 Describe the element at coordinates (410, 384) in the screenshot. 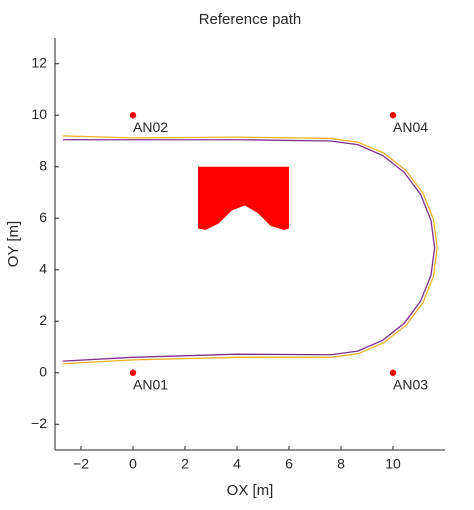

I see `anchor-label: AN03` at that location.